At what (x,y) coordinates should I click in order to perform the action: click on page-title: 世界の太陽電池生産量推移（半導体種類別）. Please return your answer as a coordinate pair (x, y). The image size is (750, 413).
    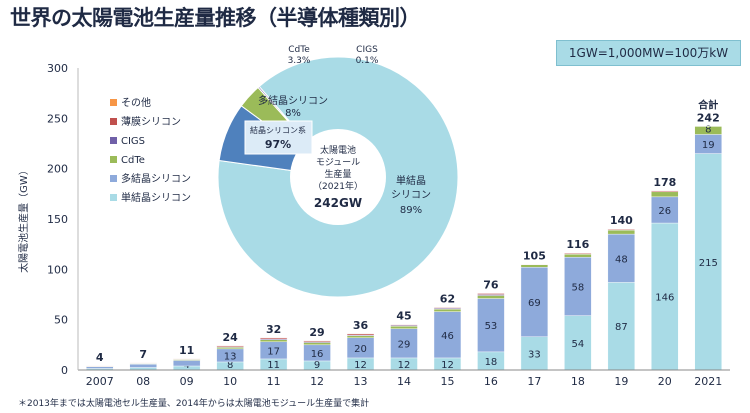
    Looking at the image, I should click on (215, 18).